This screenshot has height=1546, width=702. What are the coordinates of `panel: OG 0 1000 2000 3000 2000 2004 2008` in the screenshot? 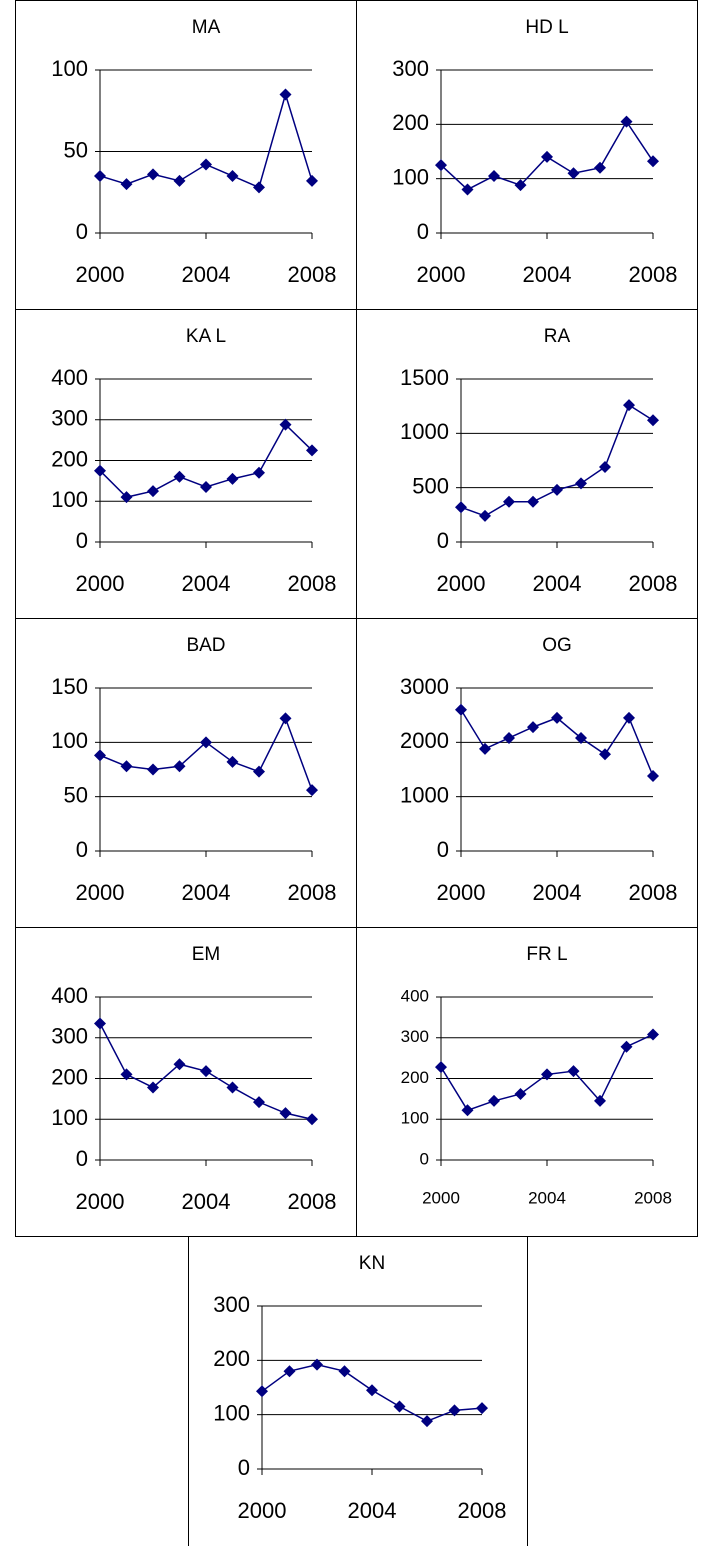 It's located at (527, 773).